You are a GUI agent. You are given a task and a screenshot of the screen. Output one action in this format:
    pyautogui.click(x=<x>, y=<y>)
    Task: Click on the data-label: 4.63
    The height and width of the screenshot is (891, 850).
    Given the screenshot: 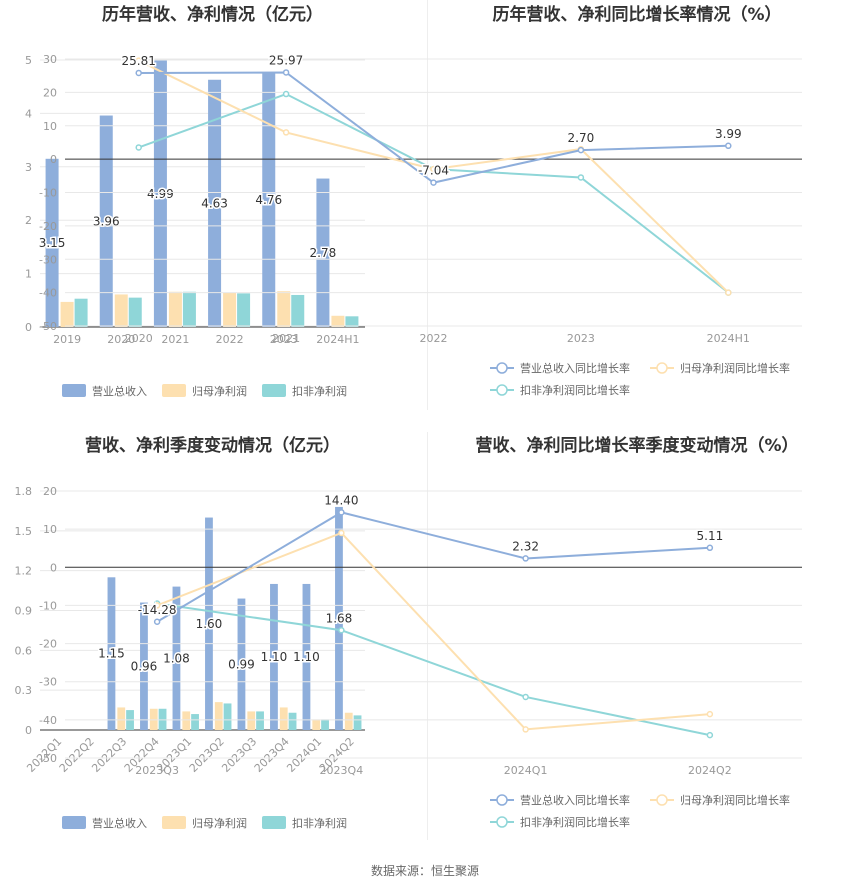 What is the action you would take?
    pyautogui.click(x=214, y=203)
    